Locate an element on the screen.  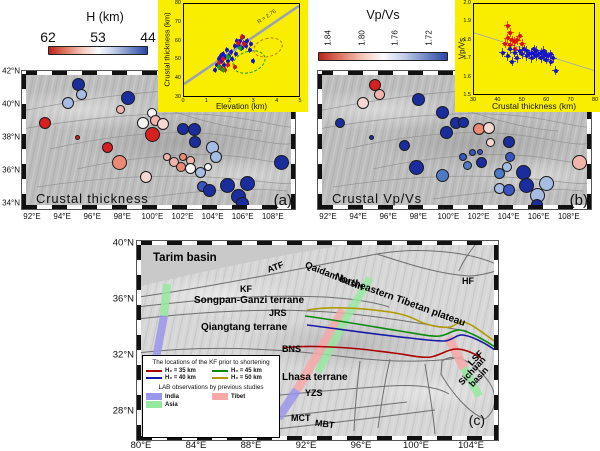
lon-tick-label: 106°E is located at coordinates (538, 216).